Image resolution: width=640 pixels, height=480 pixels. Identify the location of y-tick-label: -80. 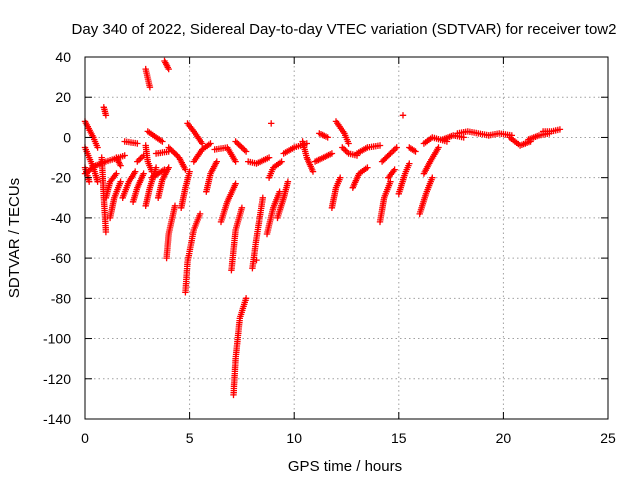
(61, 298).